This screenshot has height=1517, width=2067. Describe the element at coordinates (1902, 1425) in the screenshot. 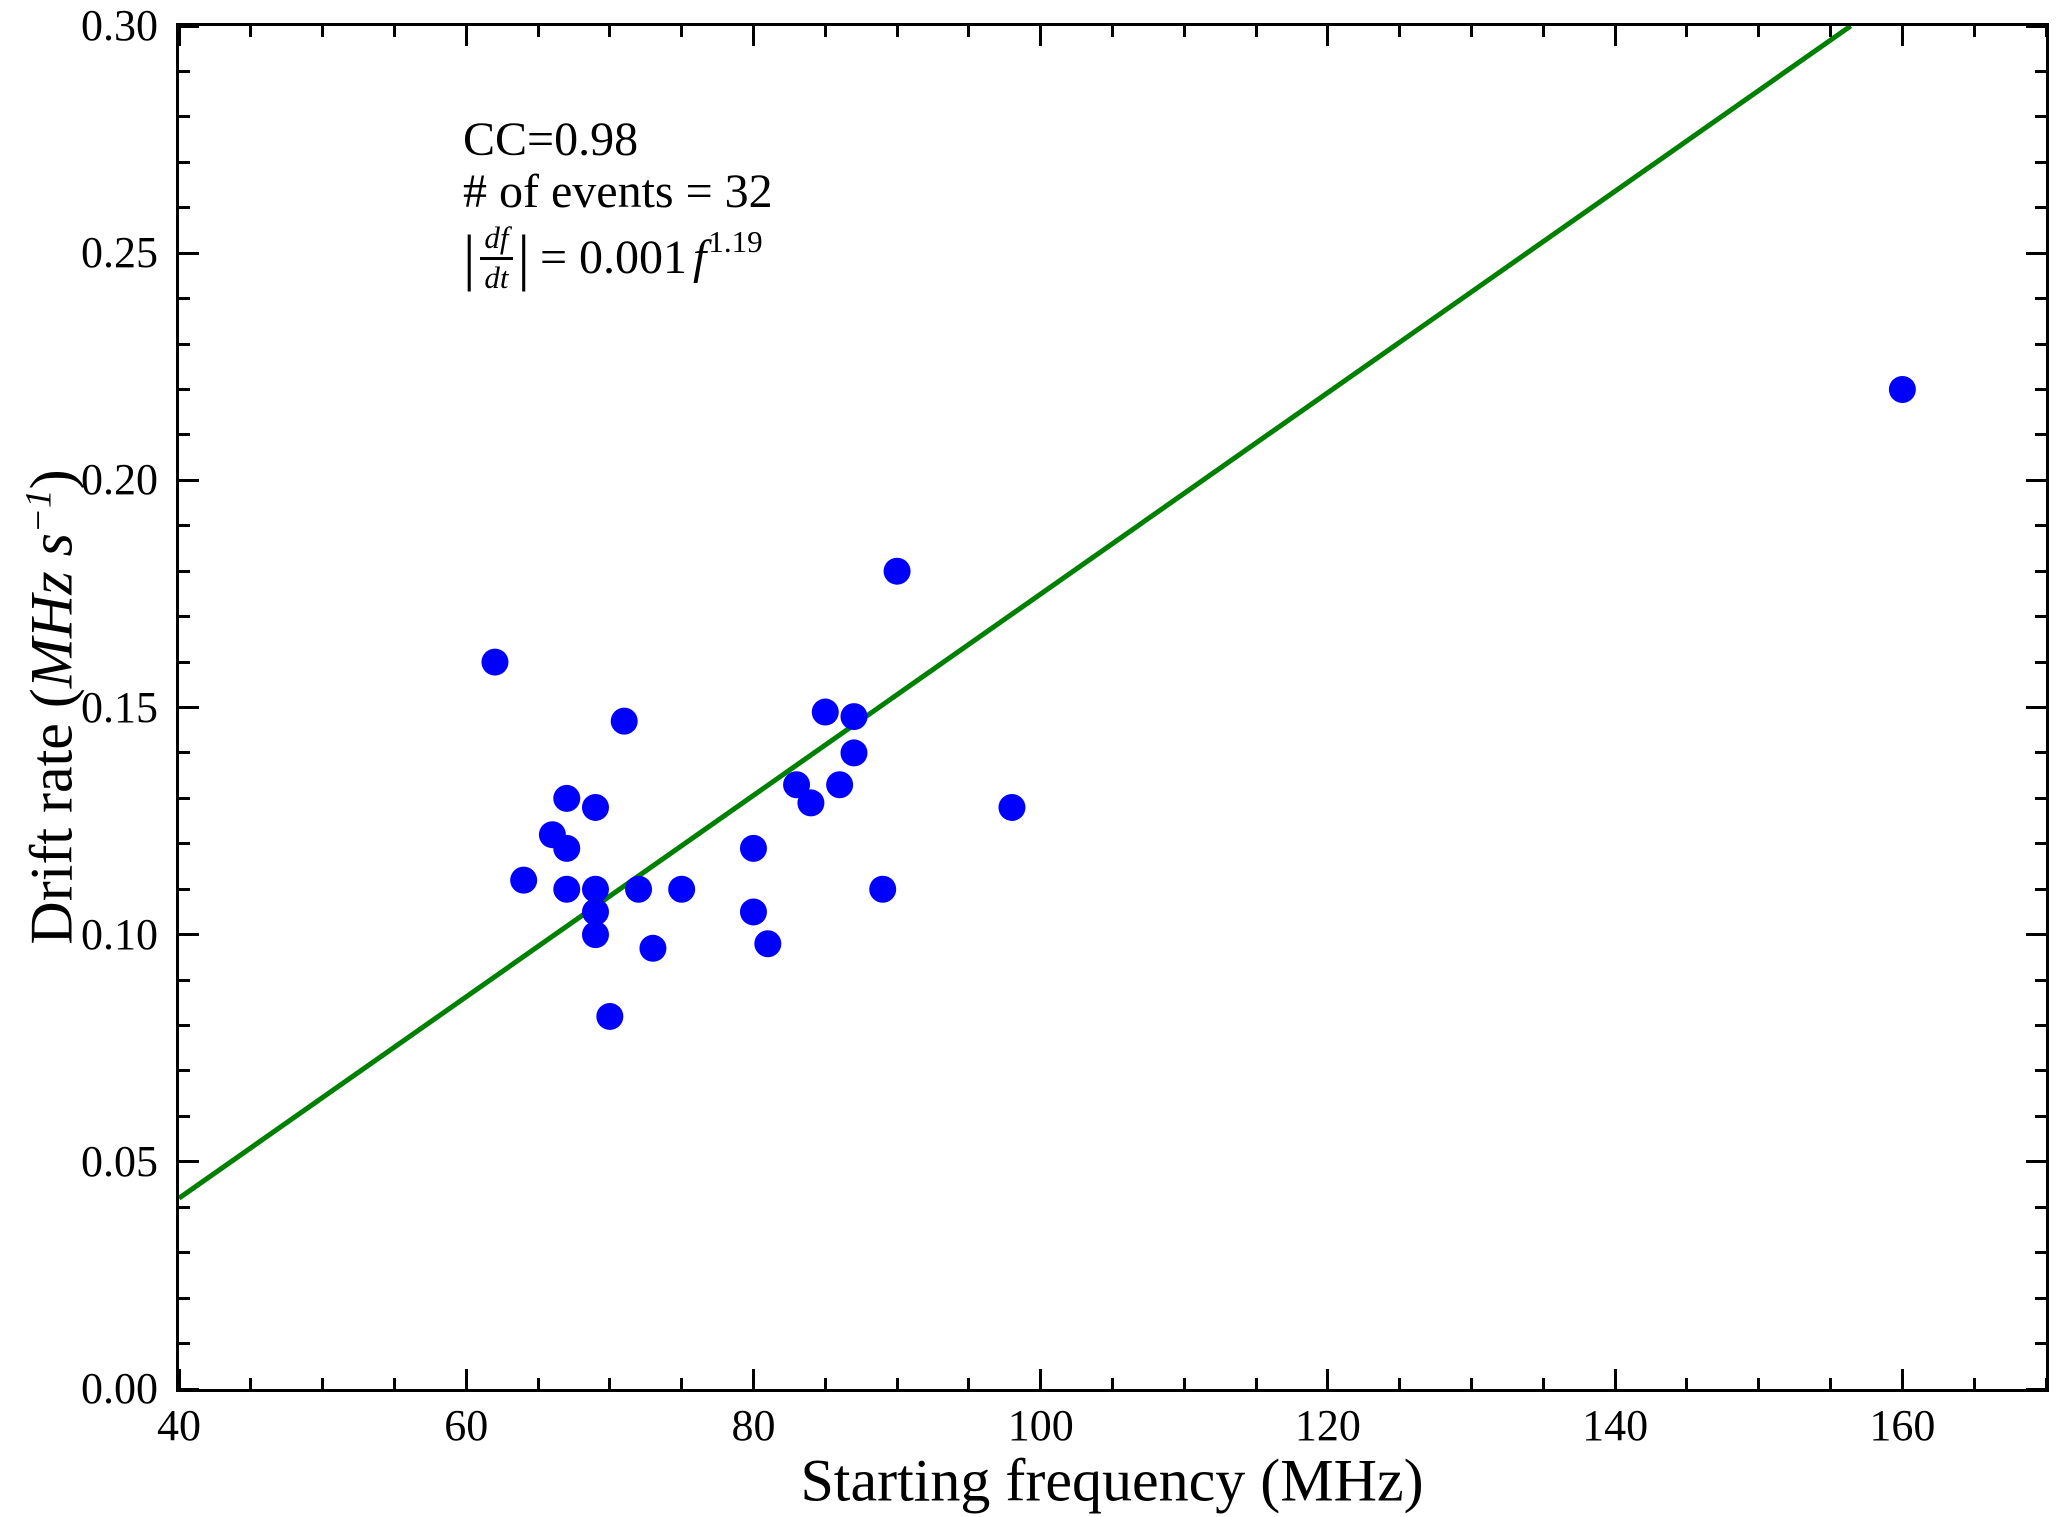

I see `x-tick-label: 160` at that location.